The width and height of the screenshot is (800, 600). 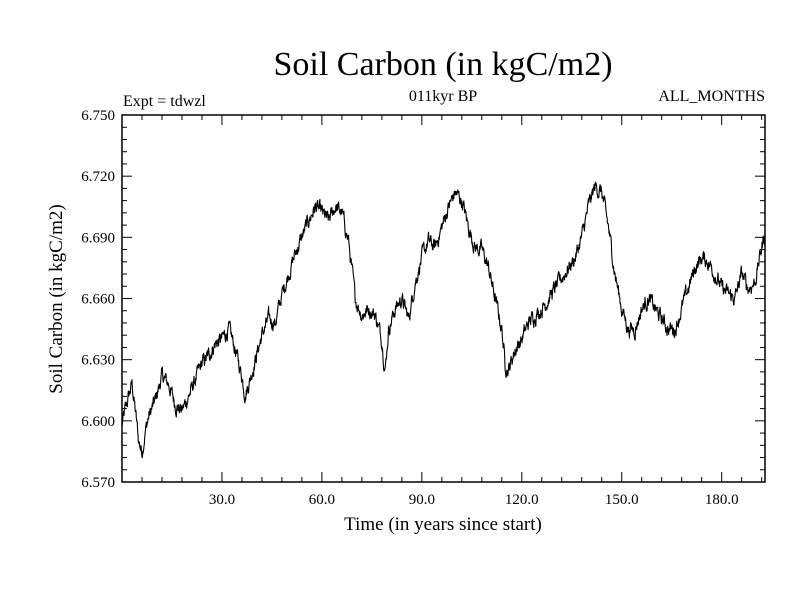 What do you see at coordinates (722, 500) in the screenshot?
I see `x-tick-label: 180.0` at bounding box center [722, 500].